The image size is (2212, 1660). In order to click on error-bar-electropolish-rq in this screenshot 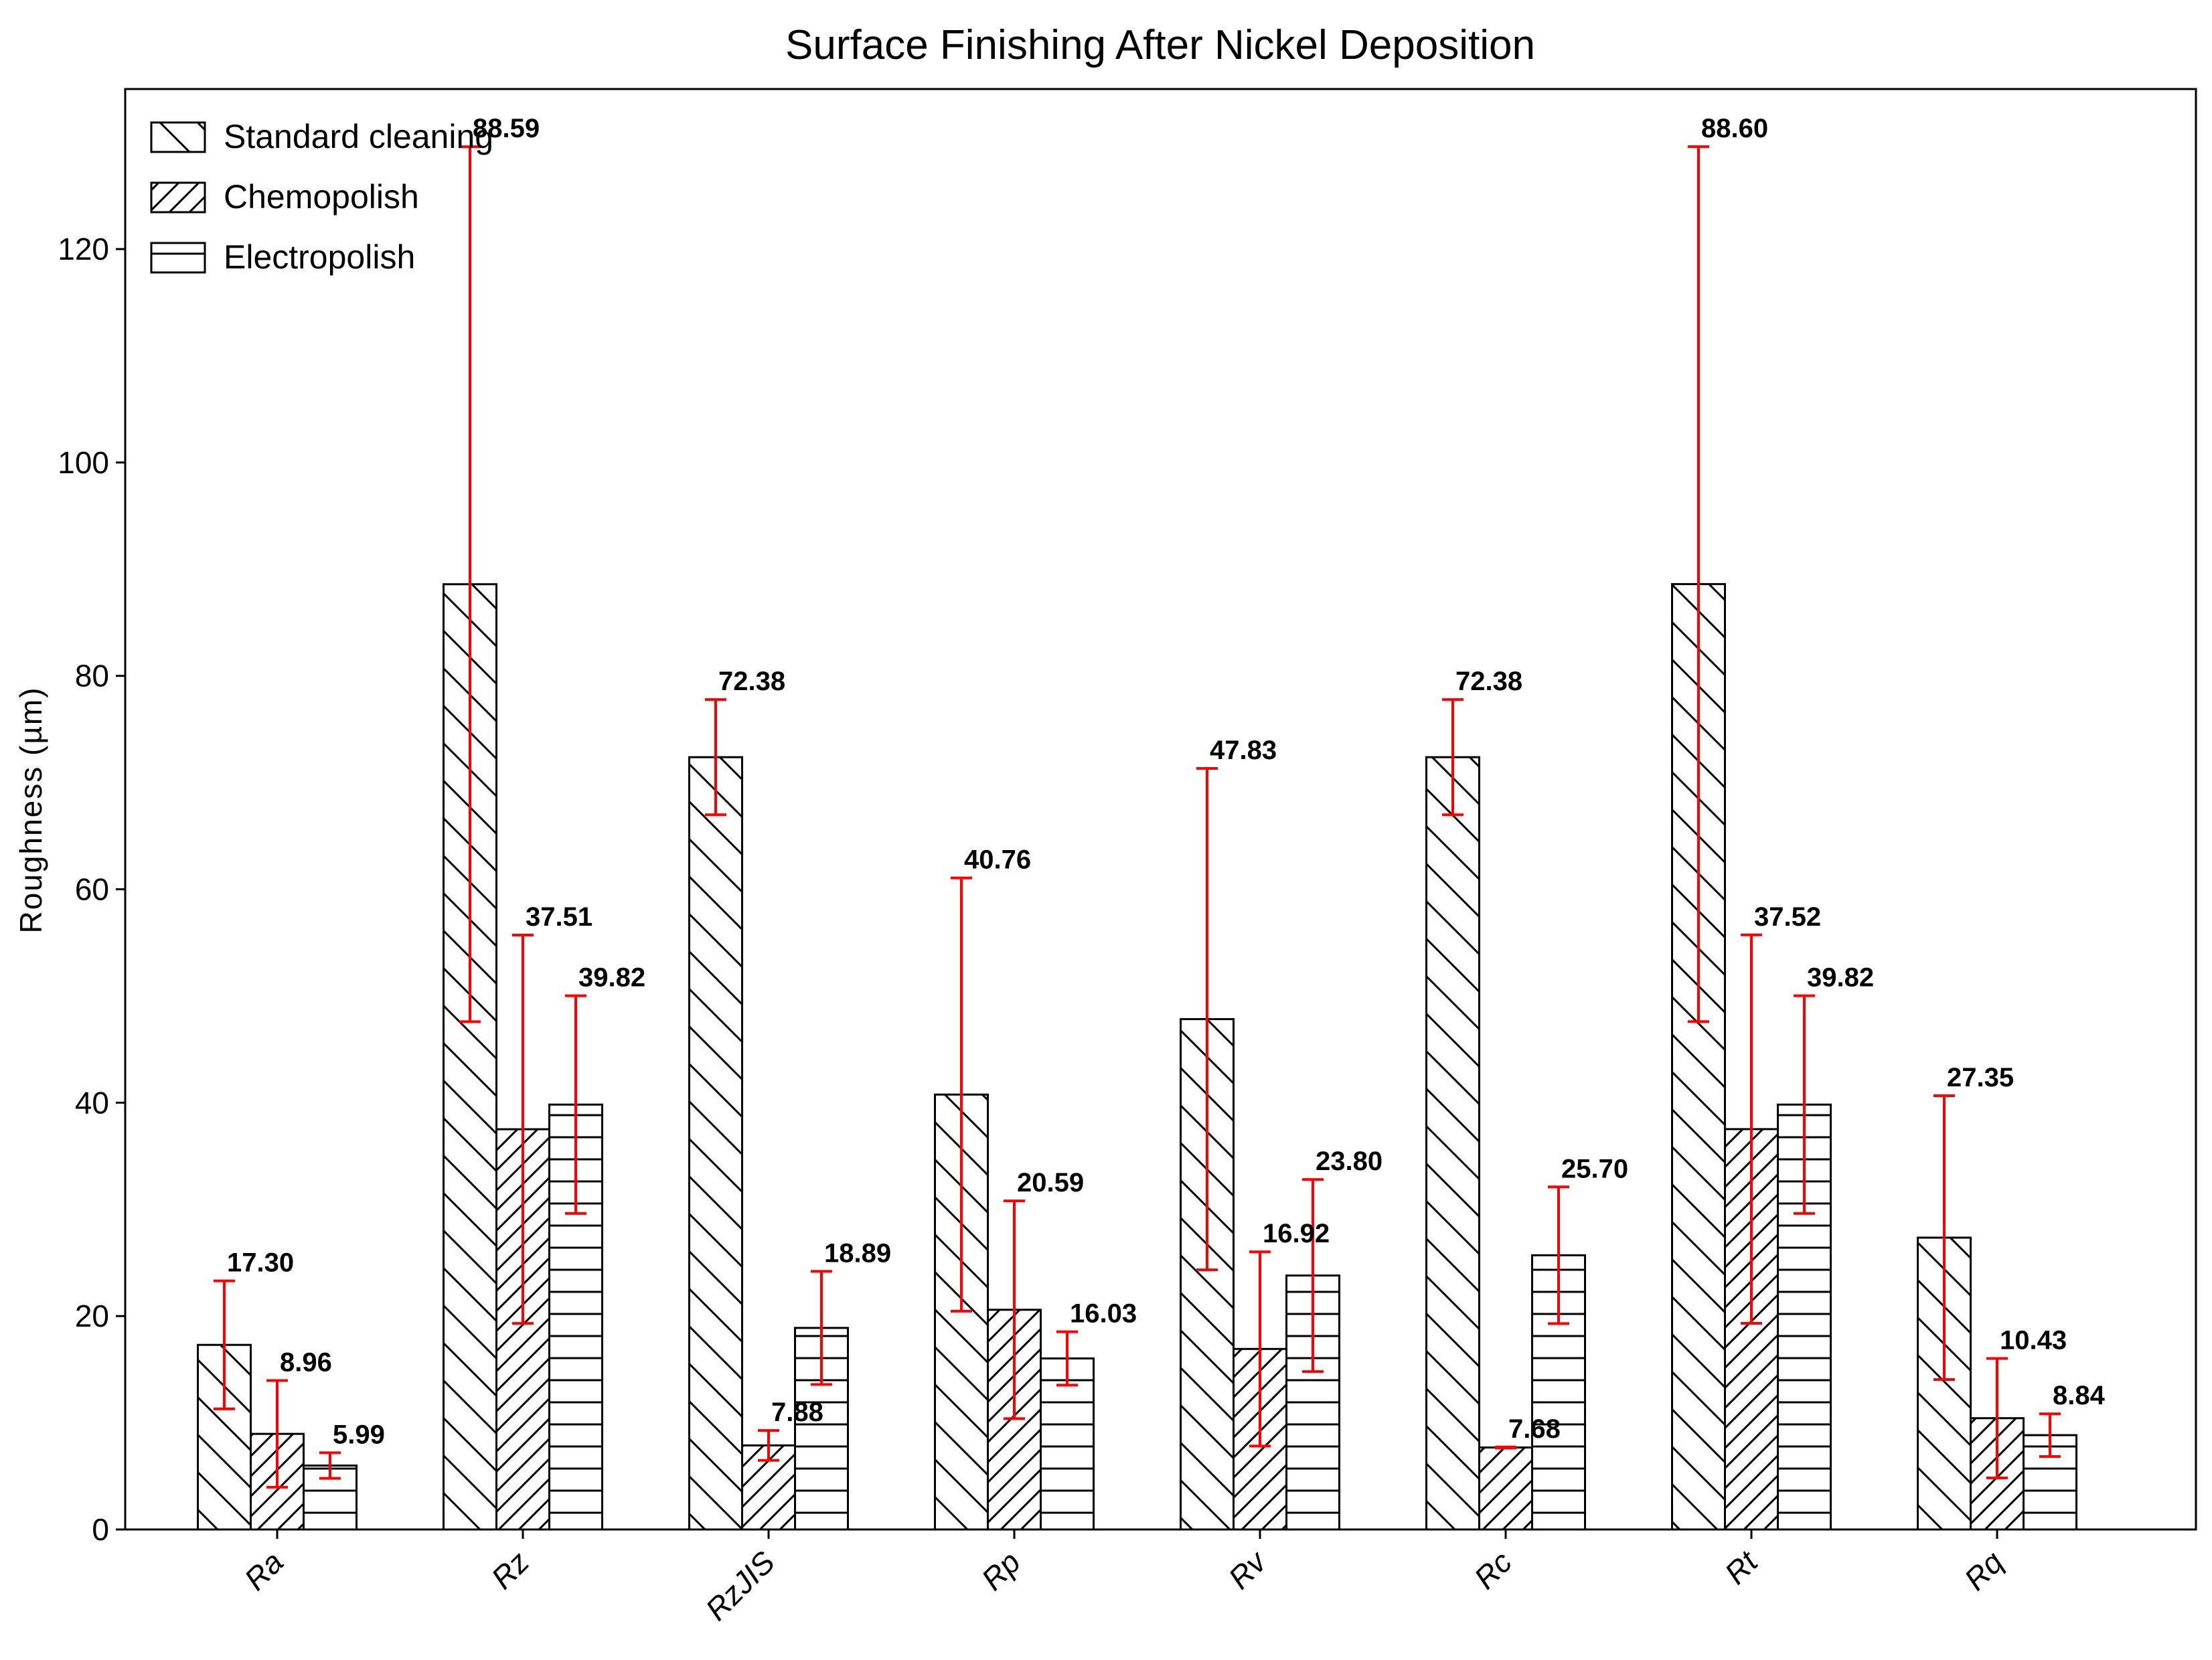, I will do `click(2050, 1435)`.